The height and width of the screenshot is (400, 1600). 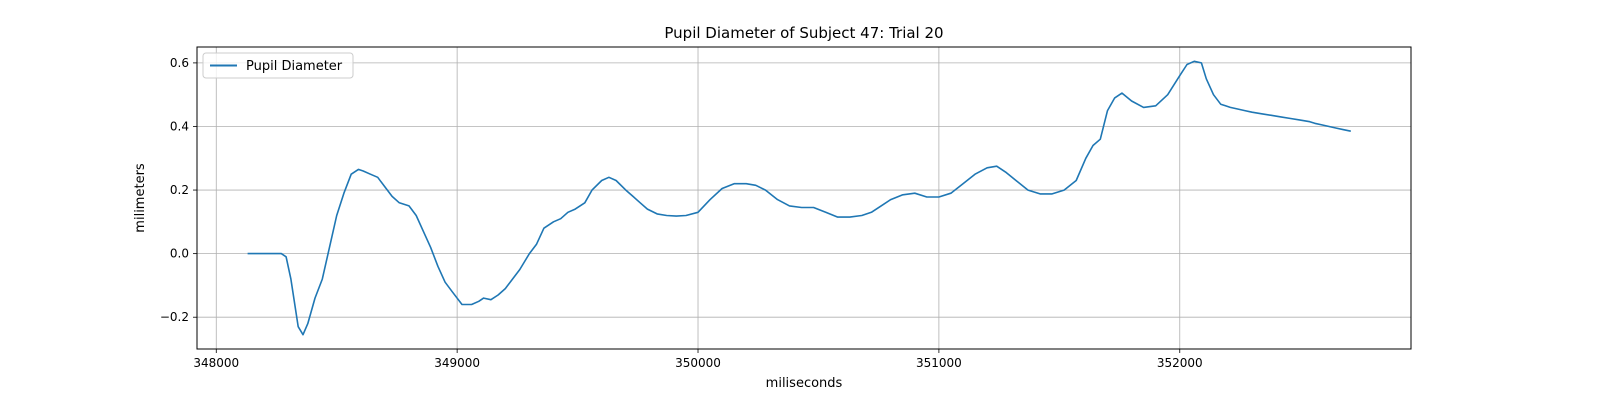 What do you see at coordinates (1180, 363) in the screenshot?
I see `x-tick-label: 352000` at bounding box center [1180, 363].